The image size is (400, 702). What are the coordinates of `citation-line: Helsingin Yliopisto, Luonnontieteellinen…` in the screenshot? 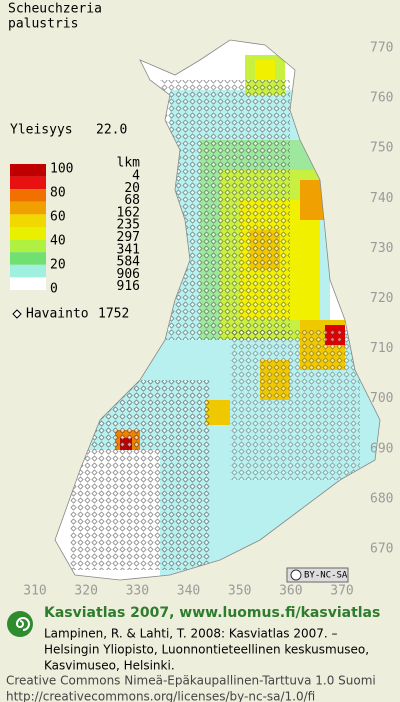 It's located at (206, 650).